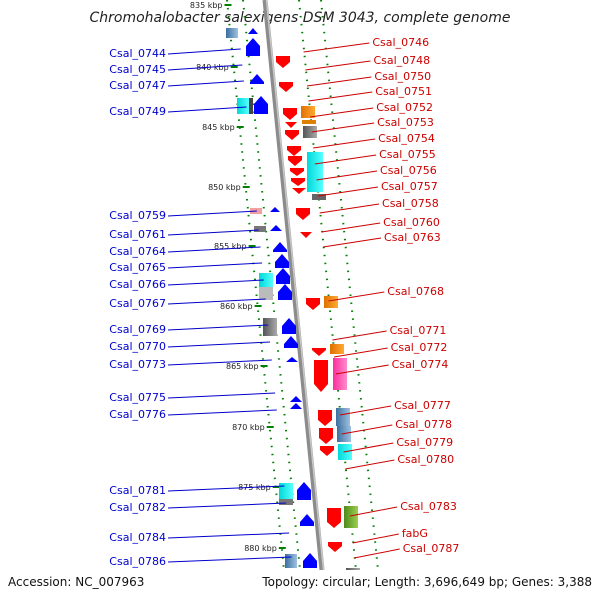  What do you see at coordinates (406, 138) in the screenshot?
I see `gene-label: Csal_0754` at bounding box center [406, 138].